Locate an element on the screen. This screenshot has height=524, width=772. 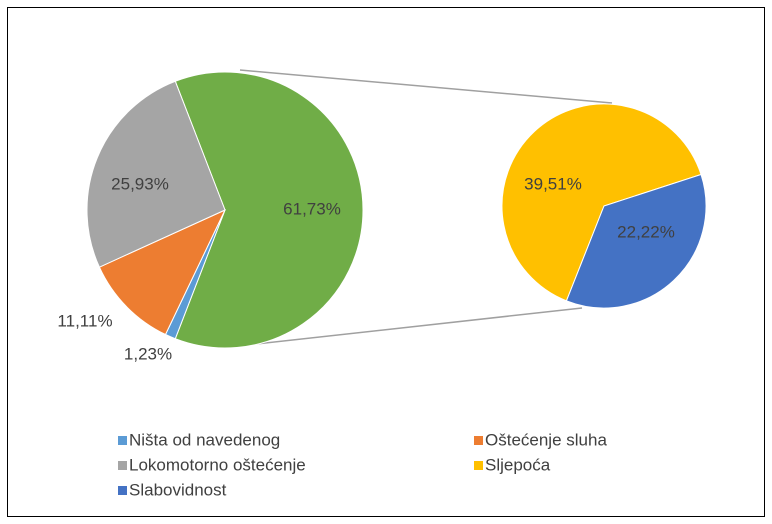
legend-label: Oštećenje sluha is located at coordinates (546, 439).